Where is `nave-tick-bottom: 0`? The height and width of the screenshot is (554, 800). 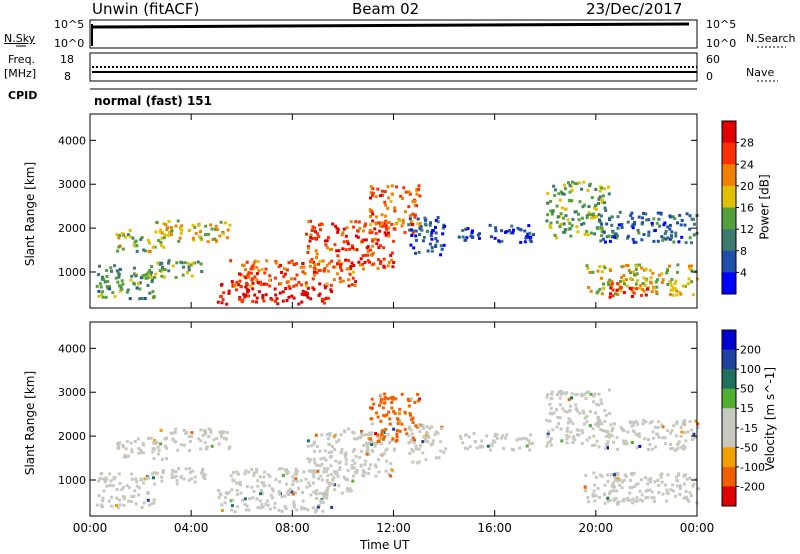 nave-tick-bottom: 0 is located at coordinates (709, 76).